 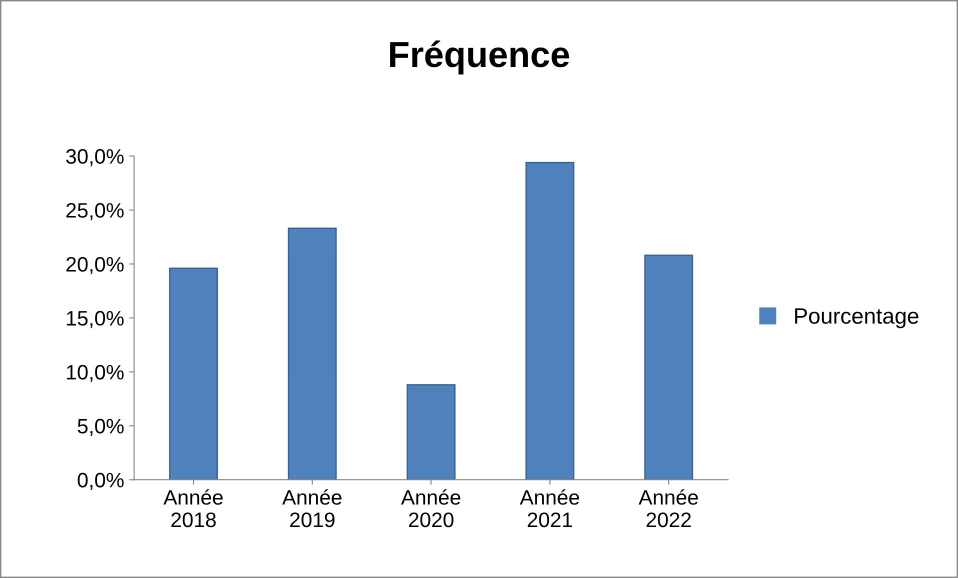 I want to click on x-tick-label: Année 2021, so click(x=550, y=508).